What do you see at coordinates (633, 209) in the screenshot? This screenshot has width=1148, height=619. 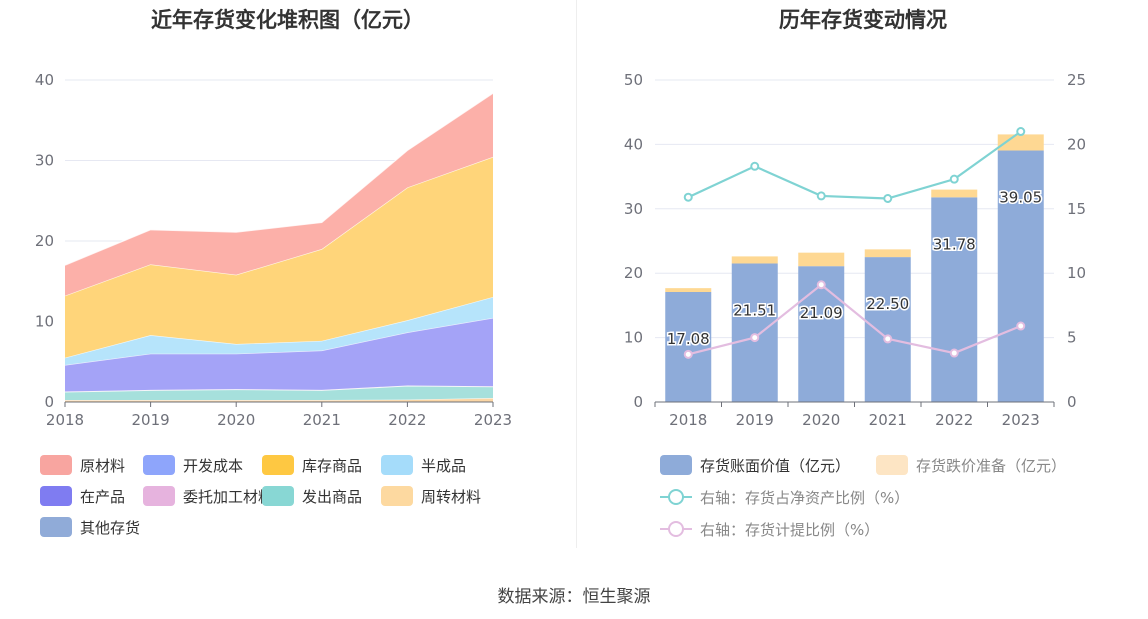 I see `y-left-tick-label: 30` at bounding box center [633, 209].